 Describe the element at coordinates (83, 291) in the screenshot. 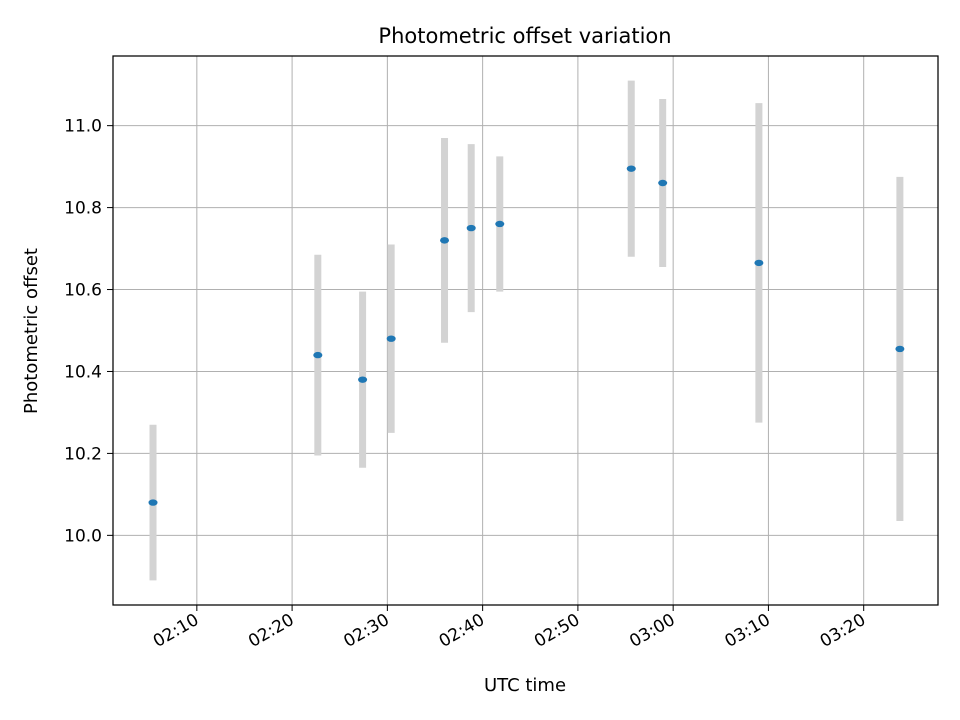

I see `y-tick-label: 10.6` at that location.